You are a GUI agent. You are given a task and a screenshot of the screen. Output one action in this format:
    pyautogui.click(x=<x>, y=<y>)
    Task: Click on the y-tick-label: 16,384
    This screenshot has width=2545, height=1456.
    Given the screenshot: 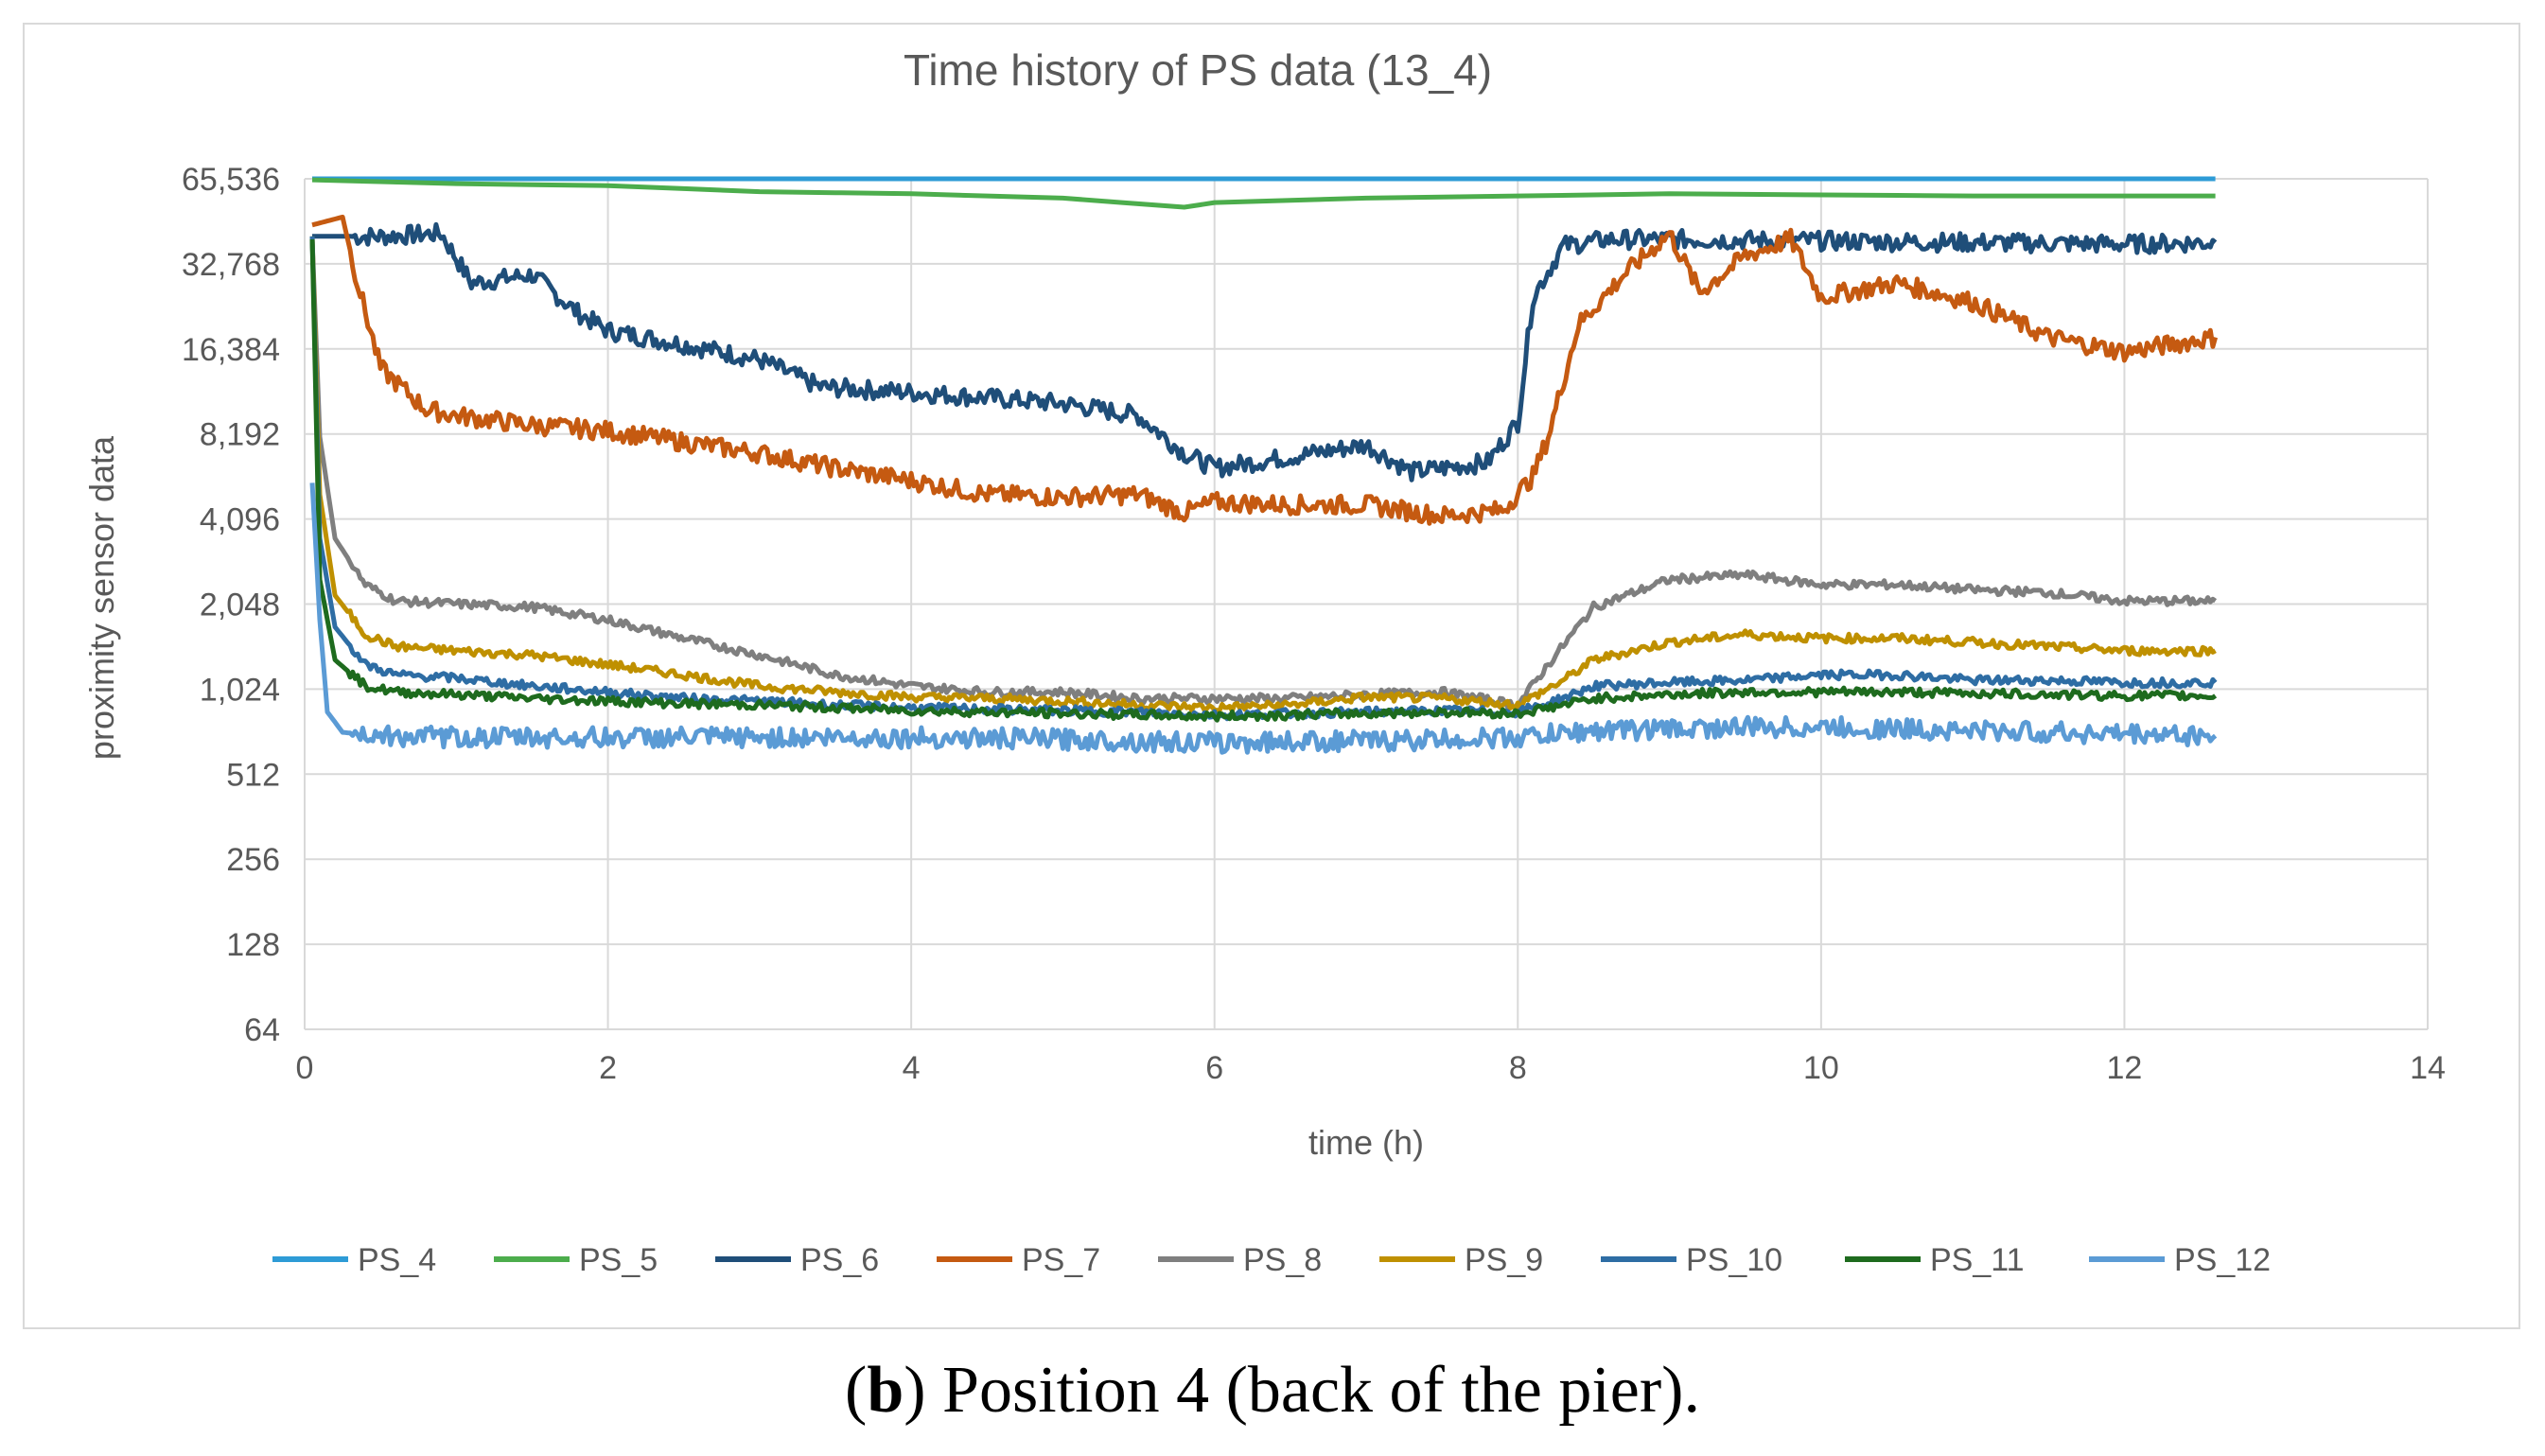 What is the action you would take?
    pyautogui.click(x=231, y=350)
    